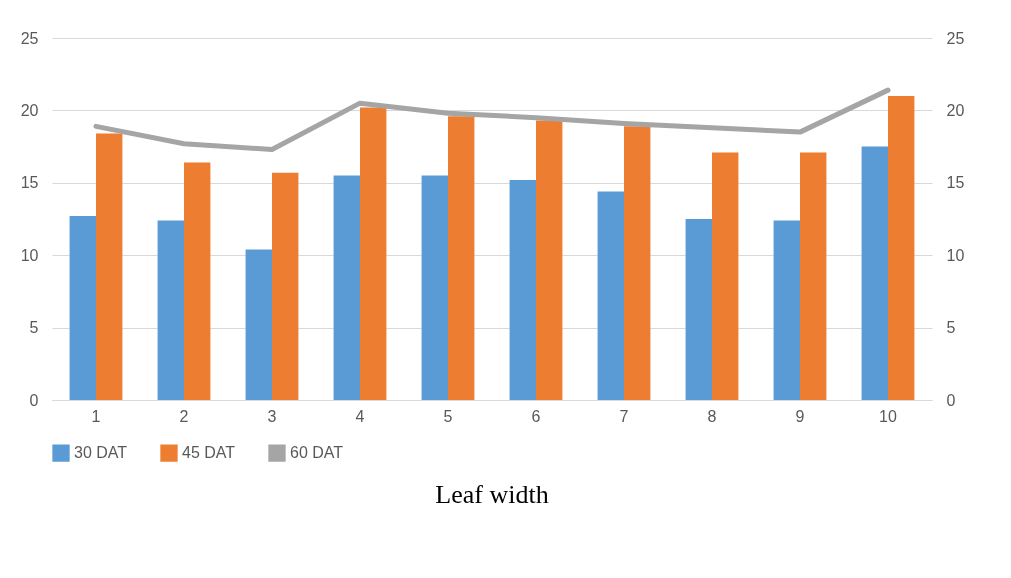  I want to click on y2-tick-label: 20, so click(955, 110).